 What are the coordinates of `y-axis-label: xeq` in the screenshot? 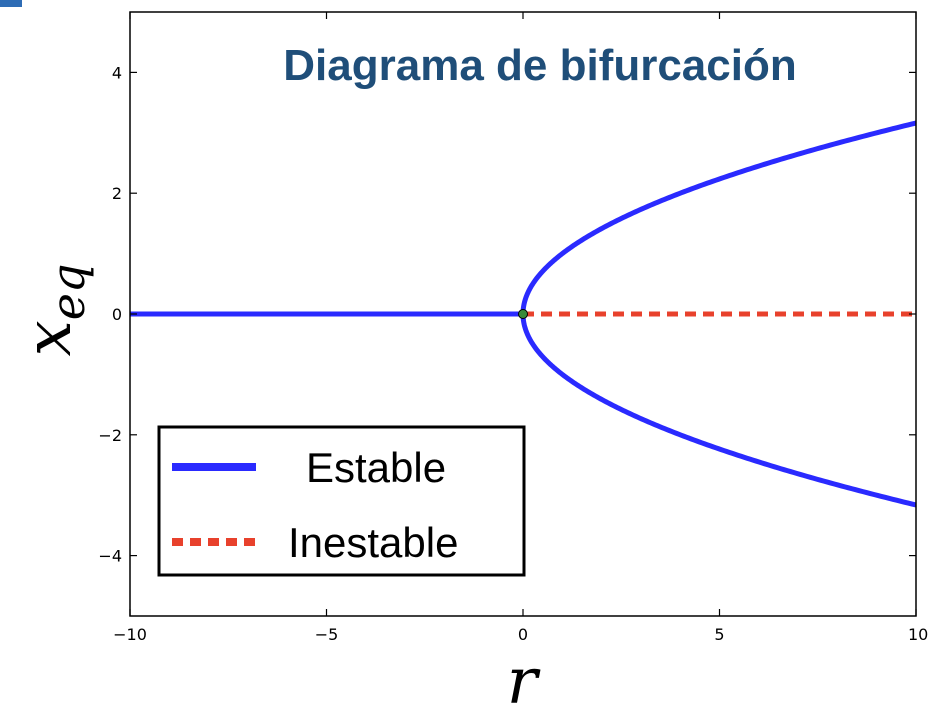 It's located at (53, 310).